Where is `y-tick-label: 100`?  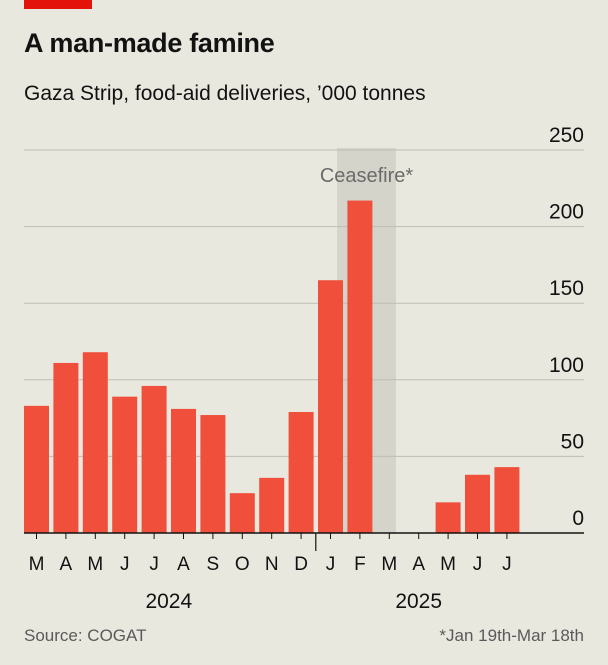
y-tick-label: 100 is located at coordinates (566, 365).